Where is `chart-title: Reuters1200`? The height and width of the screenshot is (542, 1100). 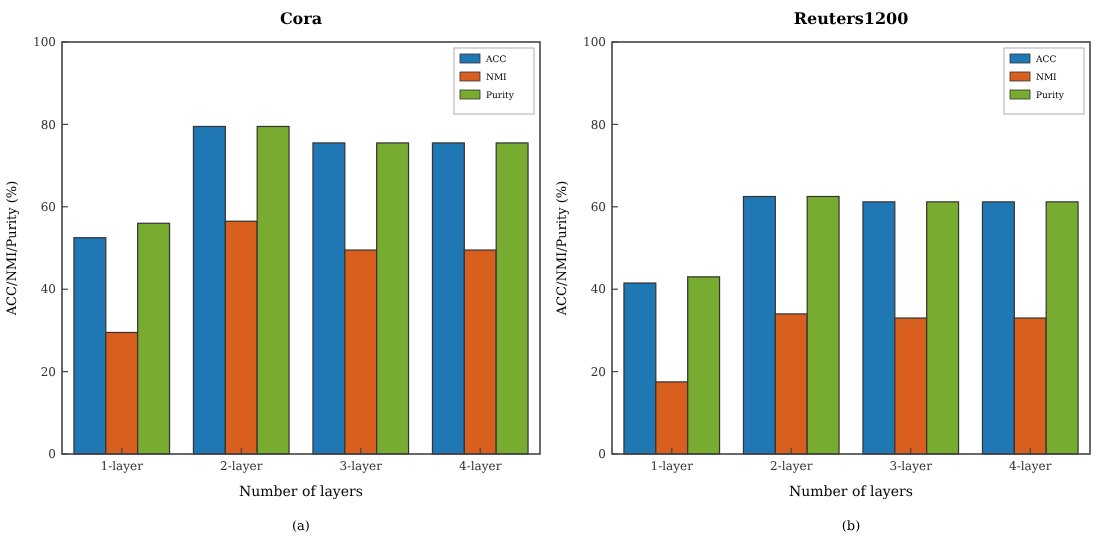
chart-title: Reuters1200 is located at coordinates (851, 18).